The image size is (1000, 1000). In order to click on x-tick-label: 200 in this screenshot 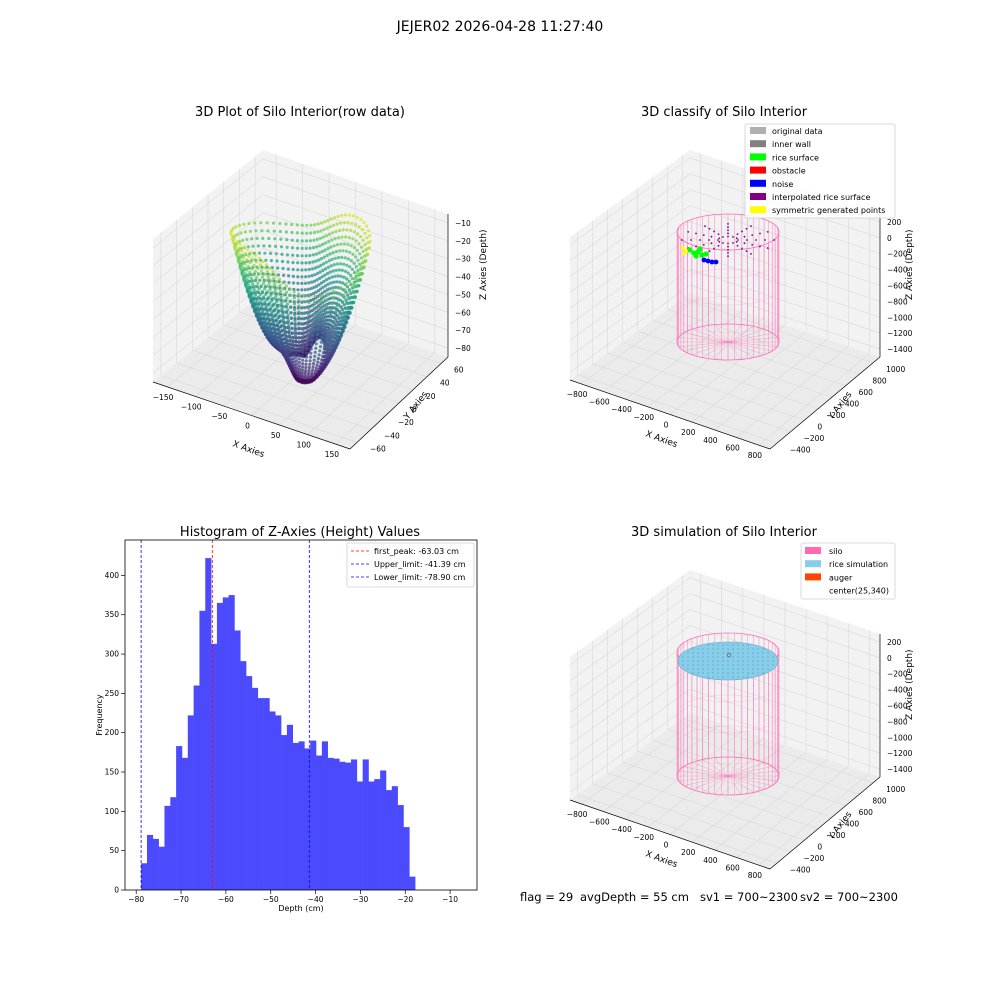, I will do `click(688, 852)`.